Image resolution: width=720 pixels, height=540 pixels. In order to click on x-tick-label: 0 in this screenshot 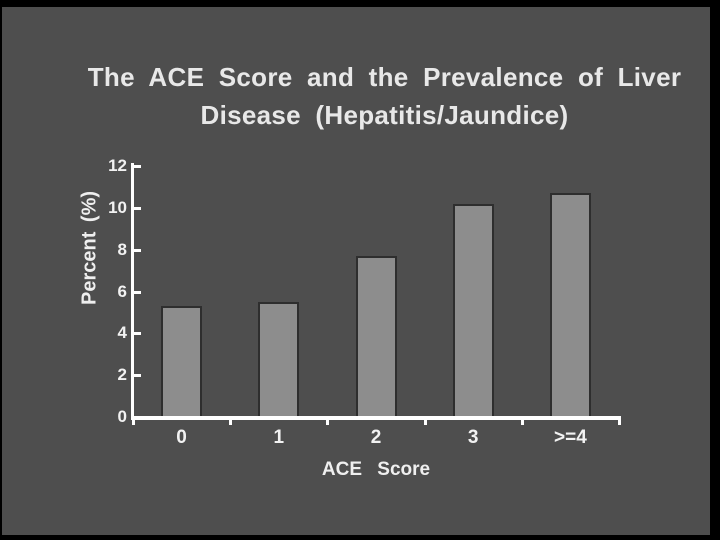, I will do `click(181, 437)`.